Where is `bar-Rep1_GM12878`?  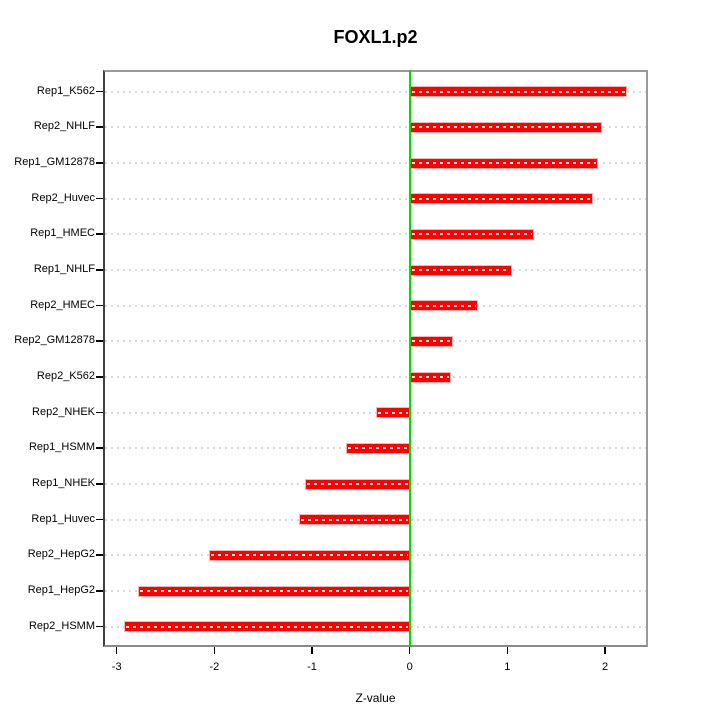 bar-Rep1_GM12878 is located at coordinates (504, 163).